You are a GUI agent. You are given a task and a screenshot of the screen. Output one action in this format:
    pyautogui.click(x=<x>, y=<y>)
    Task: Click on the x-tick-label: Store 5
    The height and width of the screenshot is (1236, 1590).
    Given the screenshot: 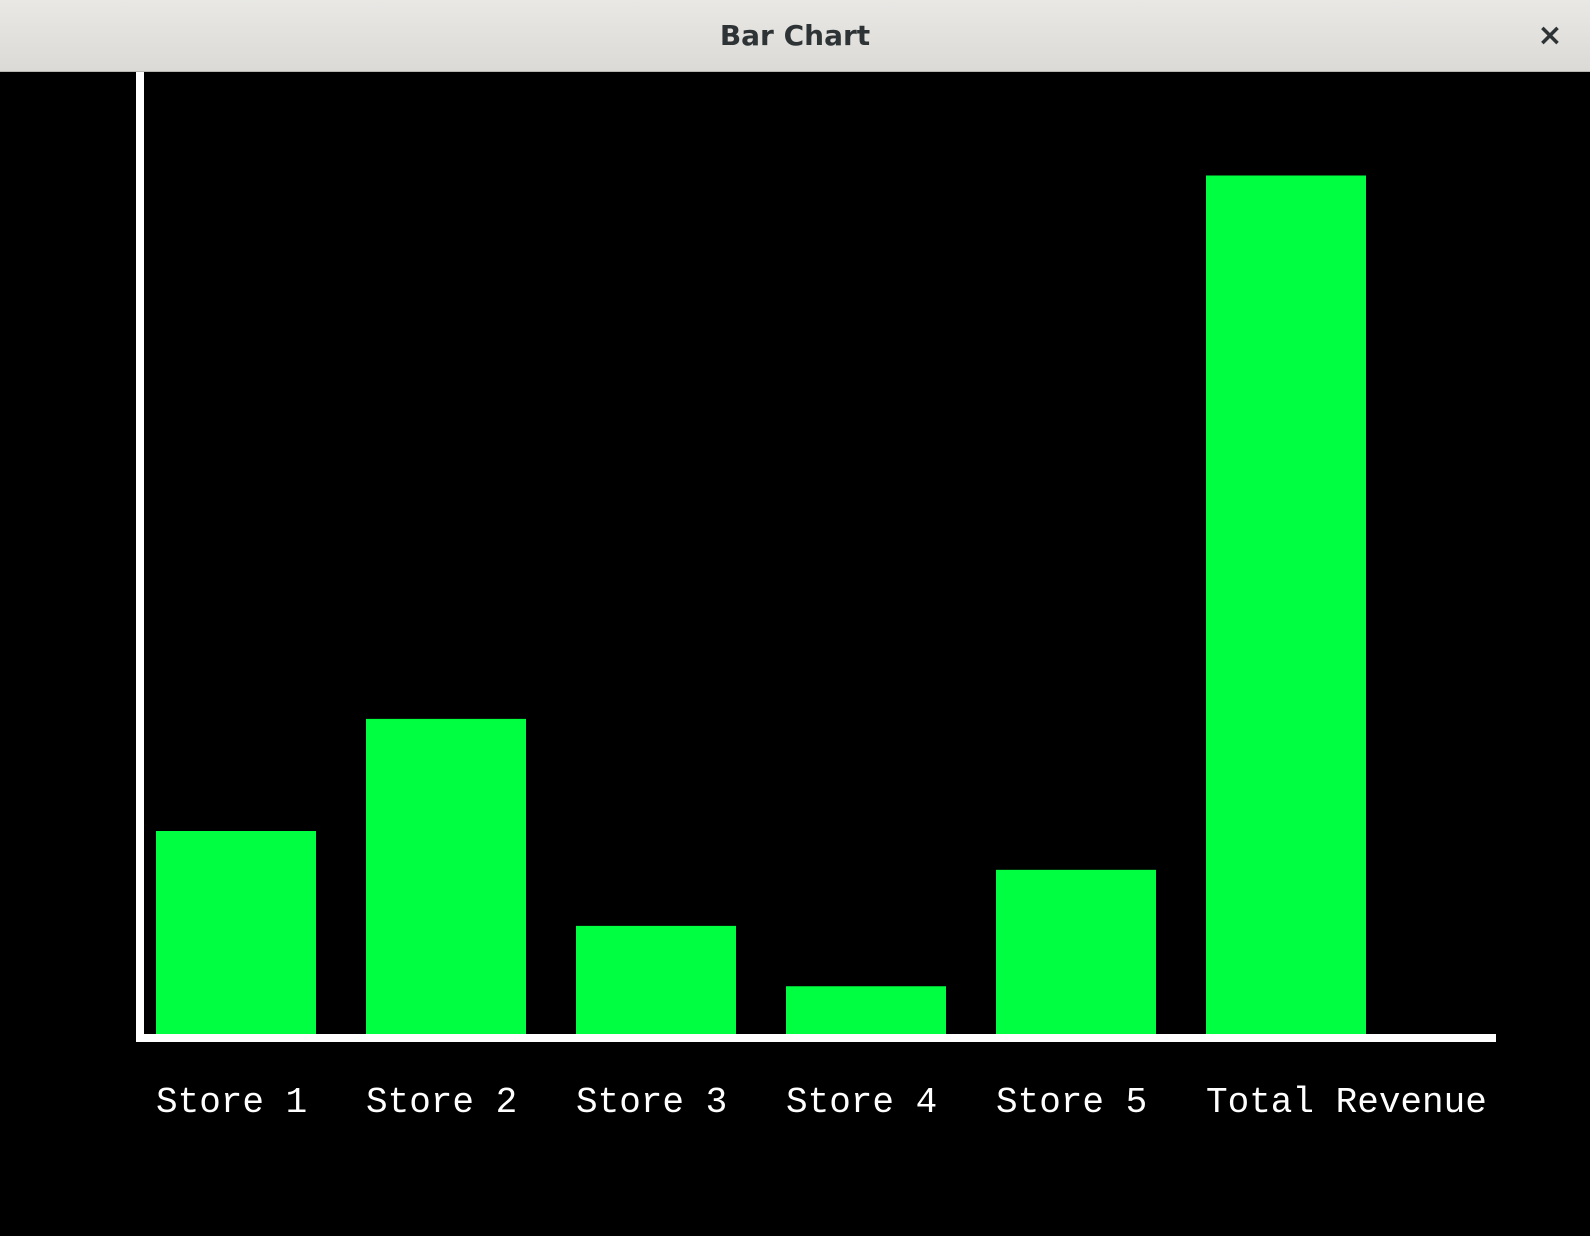 What is the action you would take?
    pyautogui.click(x=1071, y=1102)
    